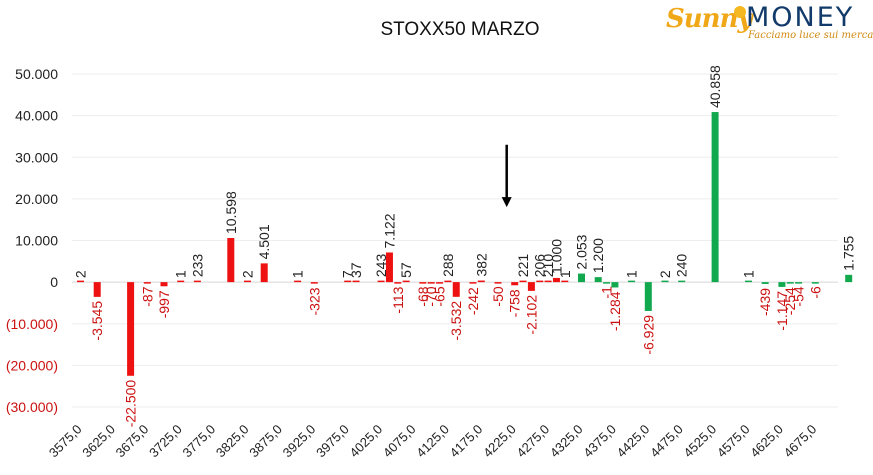  I want to click on data-label: 1.755, so click(849, 253).